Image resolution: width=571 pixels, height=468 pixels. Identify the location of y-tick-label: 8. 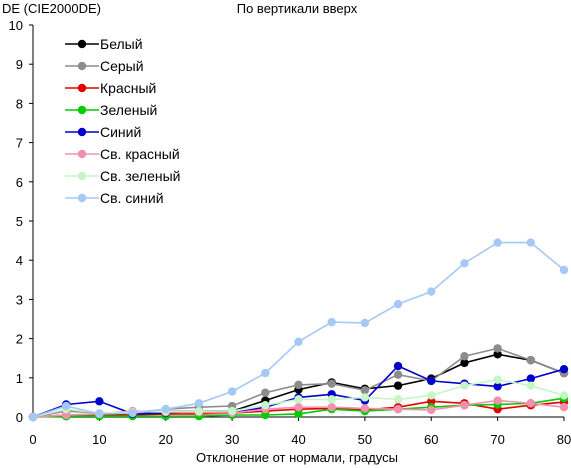
(19, 103).